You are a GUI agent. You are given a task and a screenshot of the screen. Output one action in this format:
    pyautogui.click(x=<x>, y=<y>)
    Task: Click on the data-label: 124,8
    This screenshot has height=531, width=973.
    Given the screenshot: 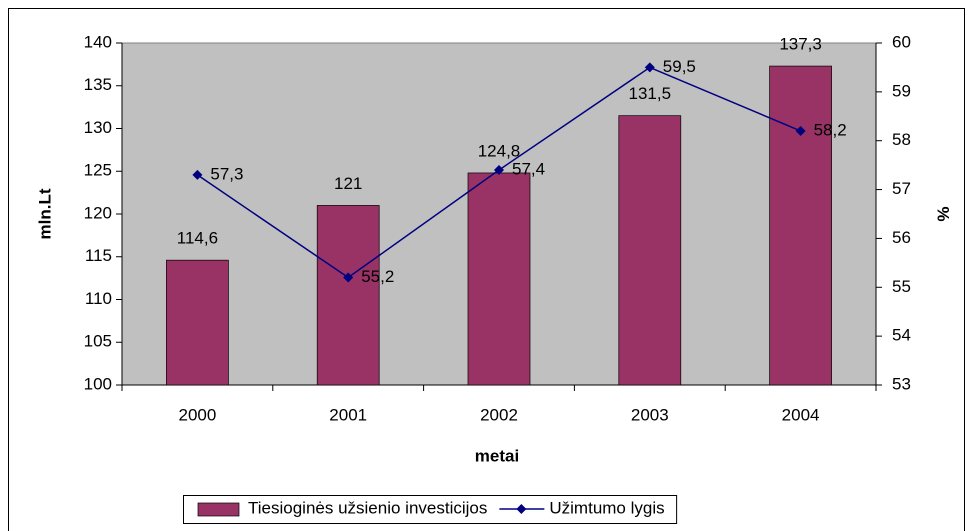 What is the action you would take?
    pyautogui.click(x=499, y=150)
    